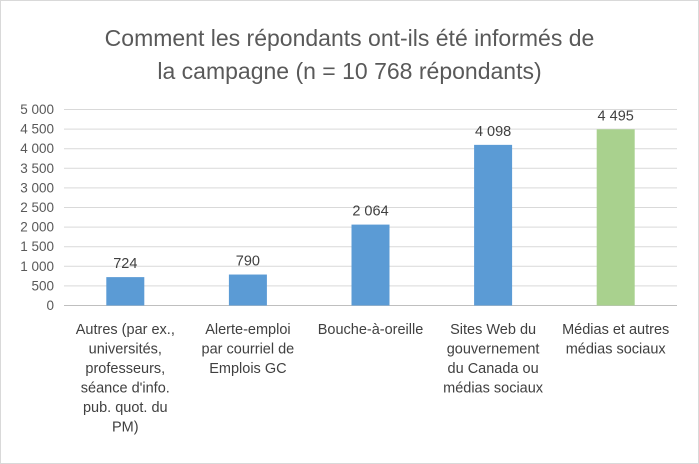 The height and width of the screenshot is (464, 699). Describe the element at coordinates (248, 262) in the screenshot. I see `data-label: 790` at that location.